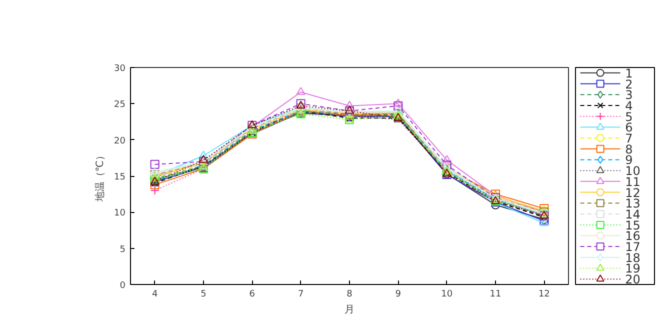 This screenshot has height=330, width=657. I want to click on x-tick-label: 5, so click(203, 295).